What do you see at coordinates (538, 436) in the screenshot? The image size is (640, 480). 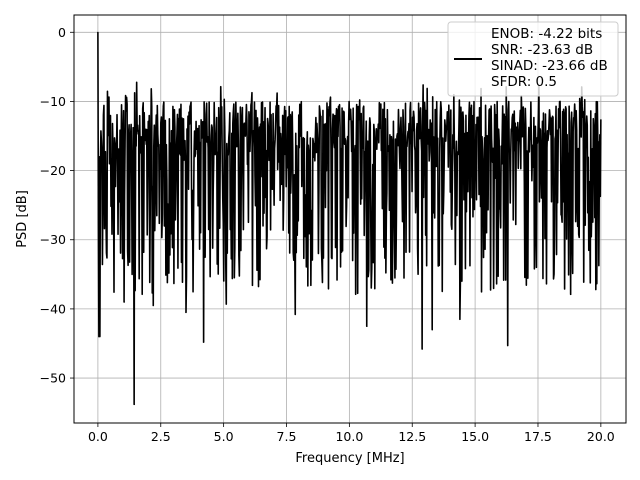 I see `x-tick-label: 17.5` at bounding box center [538, 436].